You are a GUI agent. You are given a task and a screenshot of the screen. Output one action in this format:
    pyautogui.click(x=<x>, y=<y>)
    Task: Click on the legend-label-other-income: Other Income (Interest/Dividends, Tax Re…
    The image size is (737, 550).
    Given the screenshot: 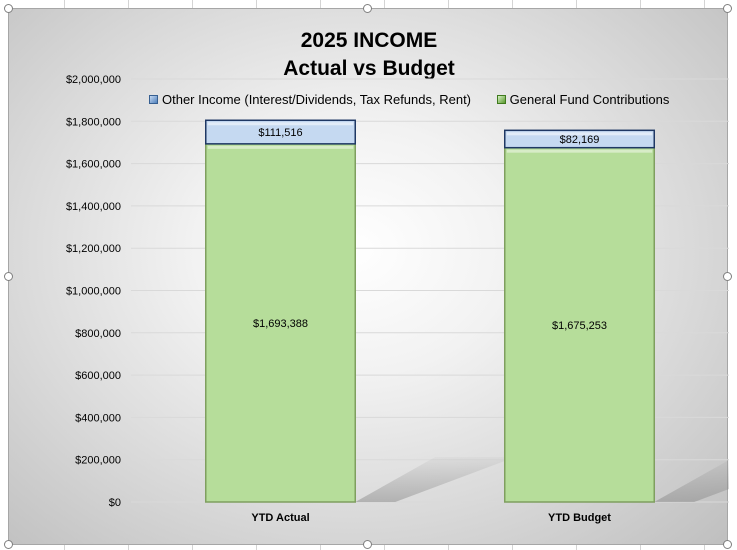 What is the action you would take?
    pyautogui.click(x=317, y=99)
    